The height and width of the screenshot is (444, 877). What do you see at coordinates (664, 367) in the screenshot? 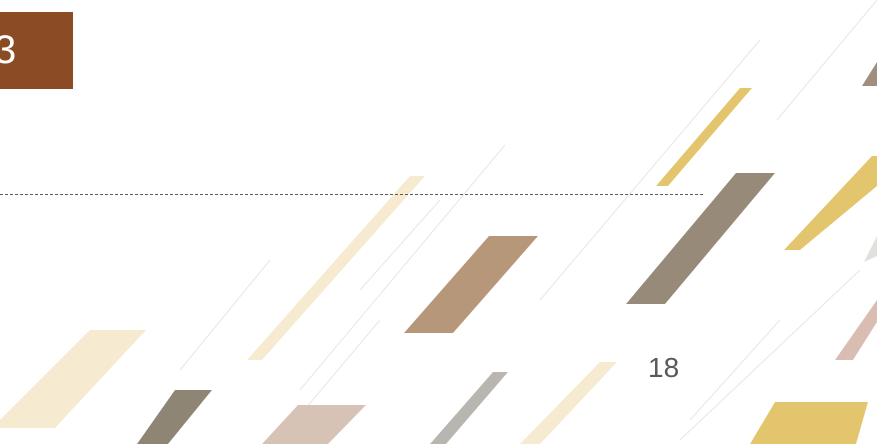
I see `page-number: 18` at bounding box center [664, 367].